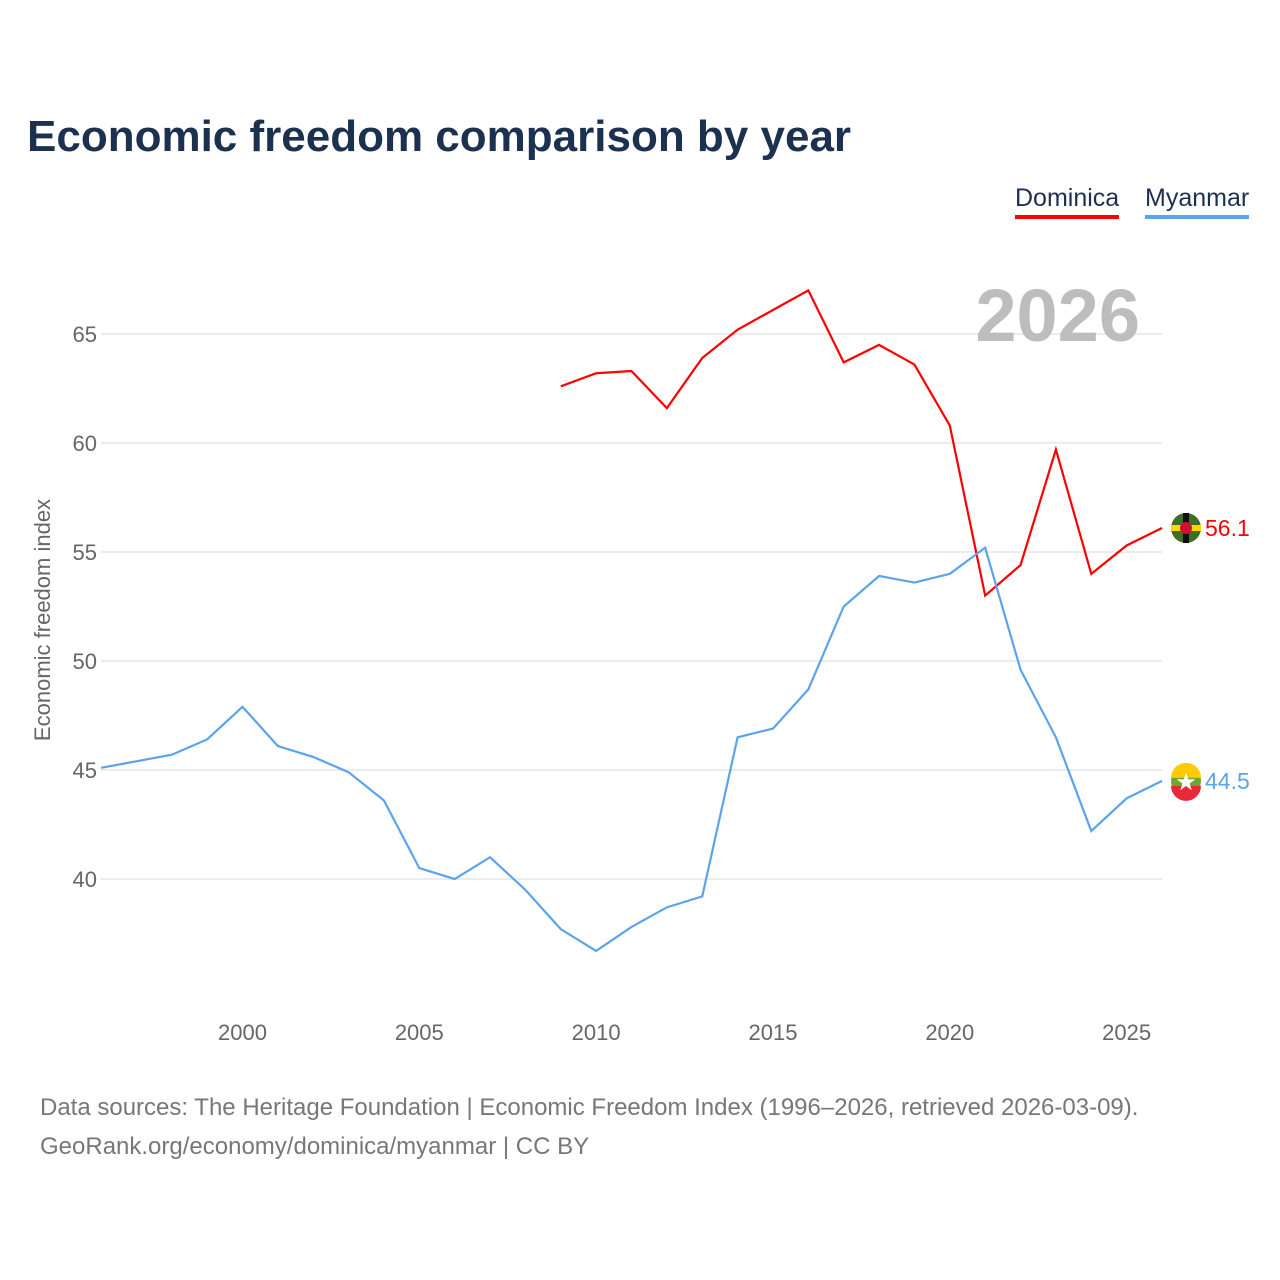 This screenshot has height=1280, width=1280. I want to click on x-tick-label: 2020, so click(949, 1032).